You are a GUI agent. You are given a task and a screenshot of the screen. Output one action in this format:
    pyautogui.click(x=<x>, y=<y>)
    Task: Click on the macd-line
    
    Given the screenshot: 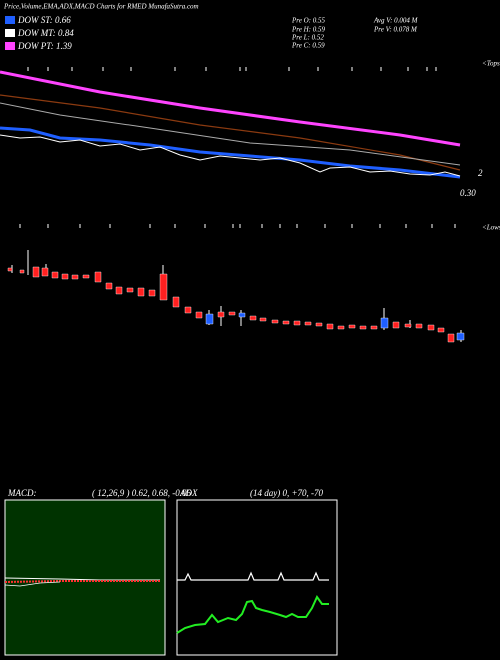 What is the action you would take?
    pyautogui.click(x=82, y=579)
    